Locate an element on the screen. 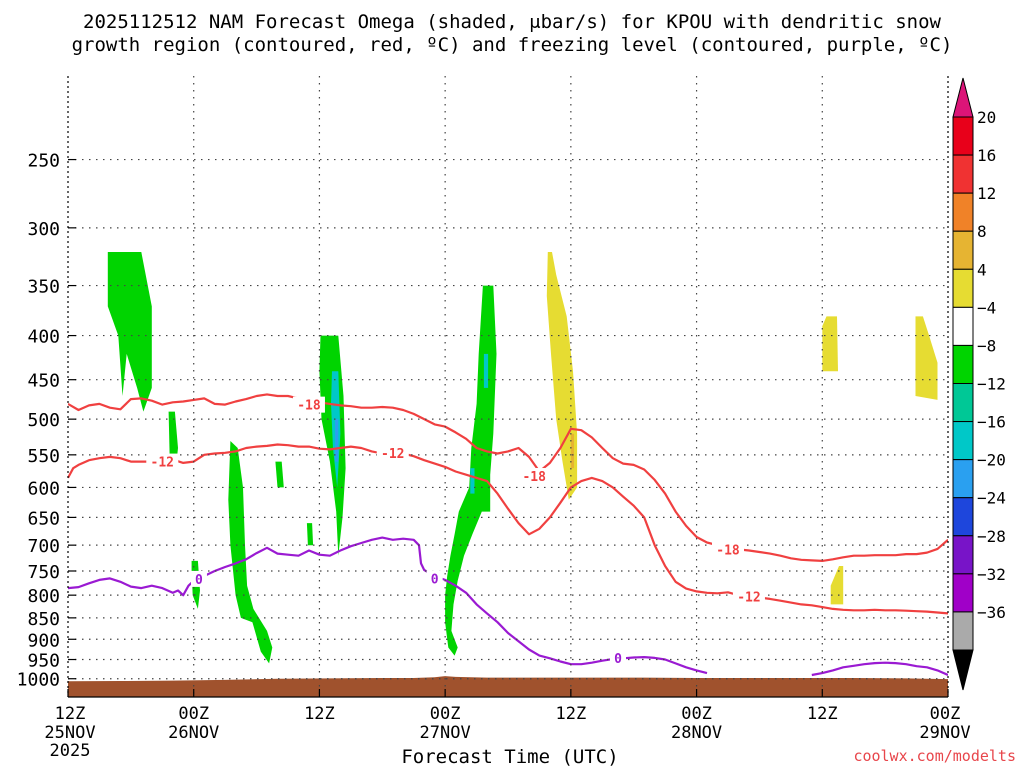 Image resolution: width=1024 pixels, height=768 pixels. x-tick-date-label: 25NOV is located at coordinates (69, 733).